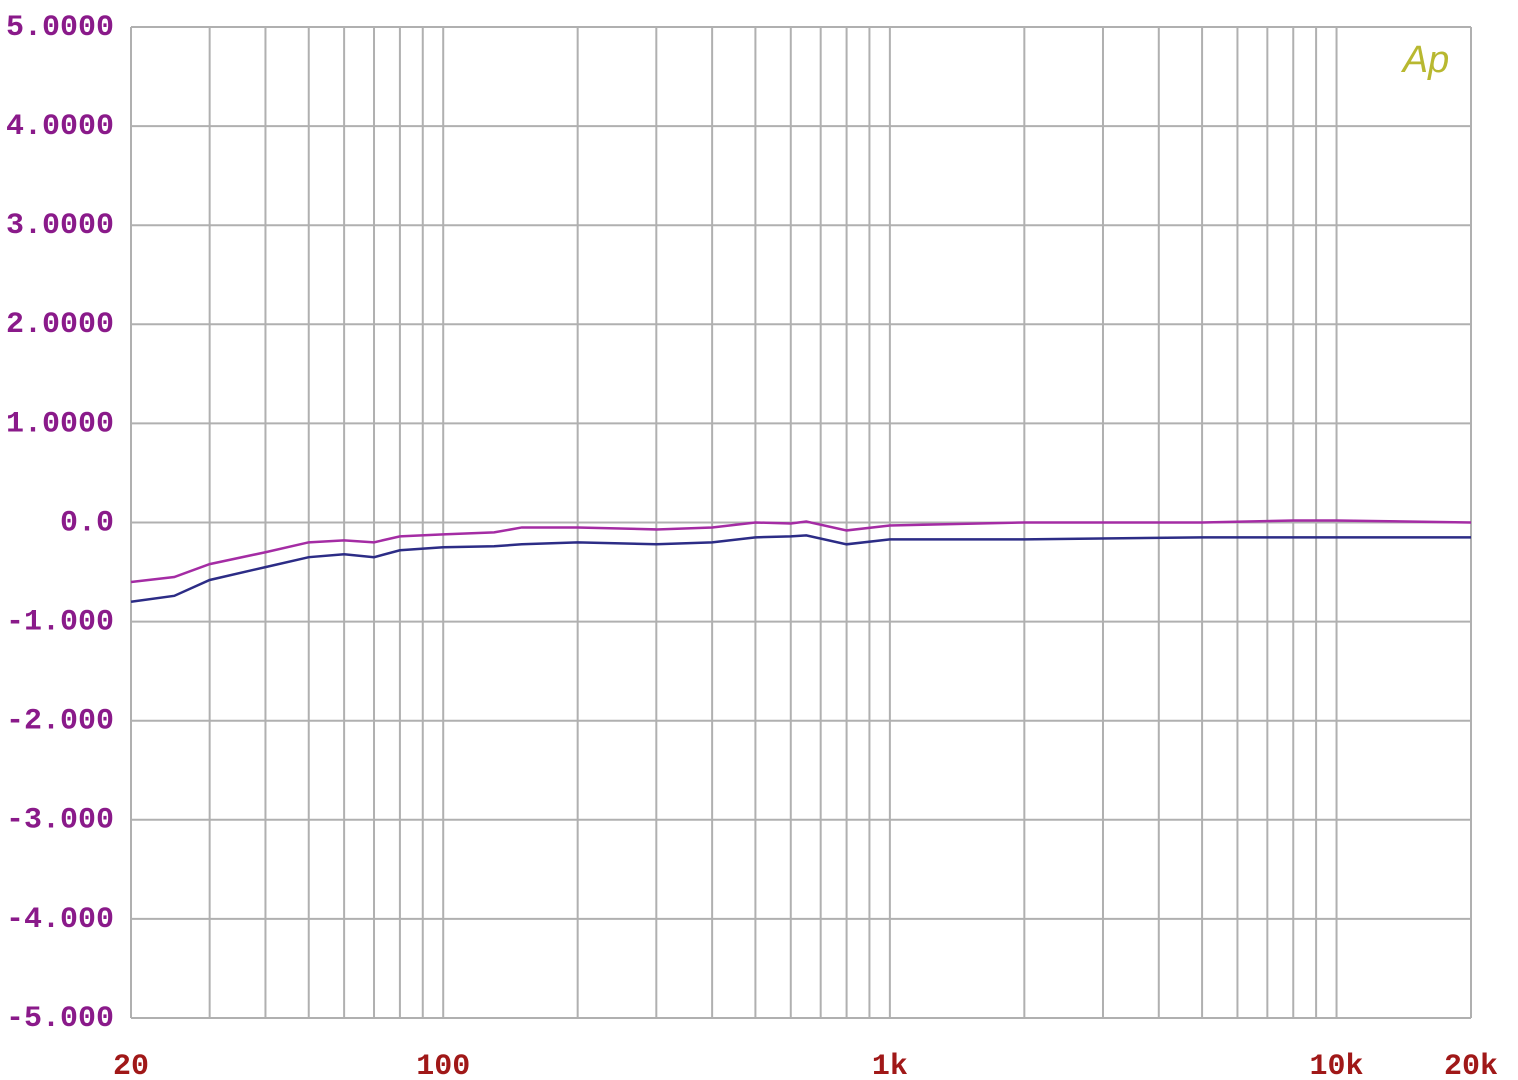 The height and width of the screenshot is (1080, 1518). I want to click on y-tick-label: 5.0000, so click(60, 28).